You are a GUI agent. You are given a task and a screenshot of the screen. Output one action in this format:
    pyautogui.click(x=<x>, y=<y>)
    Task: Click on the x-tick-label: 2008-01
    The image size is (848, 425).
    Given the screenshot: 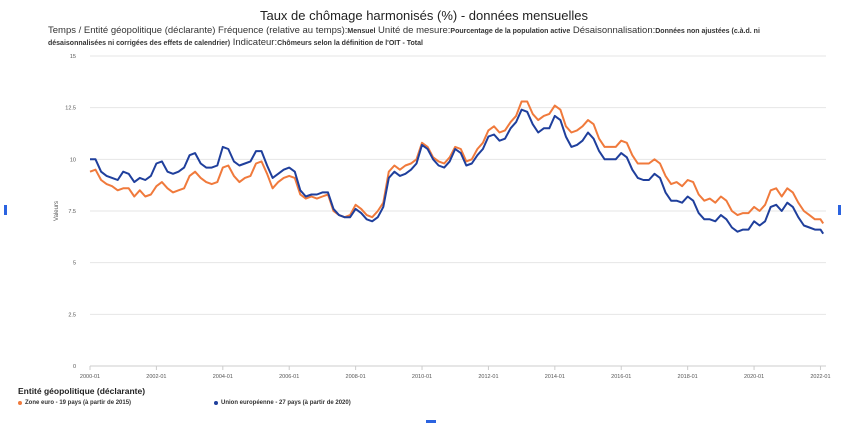 What is the action you would take?
    pyautogui.click(x=356, y=377)
    